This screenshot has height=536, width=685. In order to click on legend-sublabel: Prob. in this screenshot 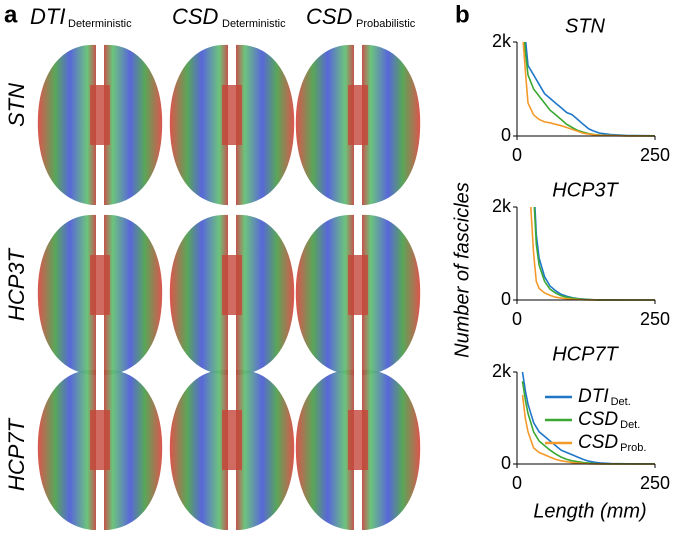, I will do `click(633, 448)`.